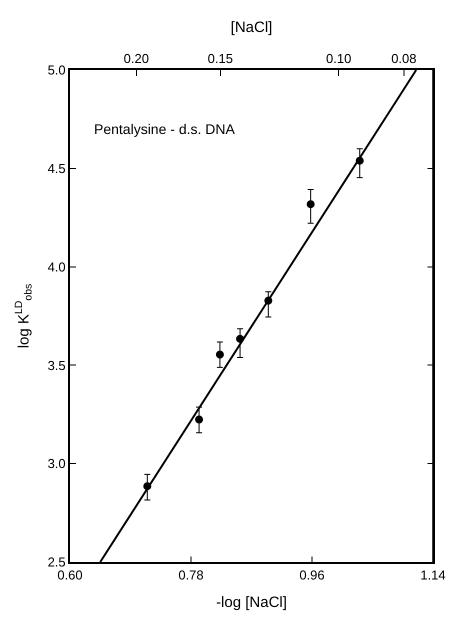 The height and width of the screenshot is (622, 458). What do you see at coordinates (339, 58) in the screenshot?
I see `x2-tick-label: 0.10` at bounding box center [339, 58].